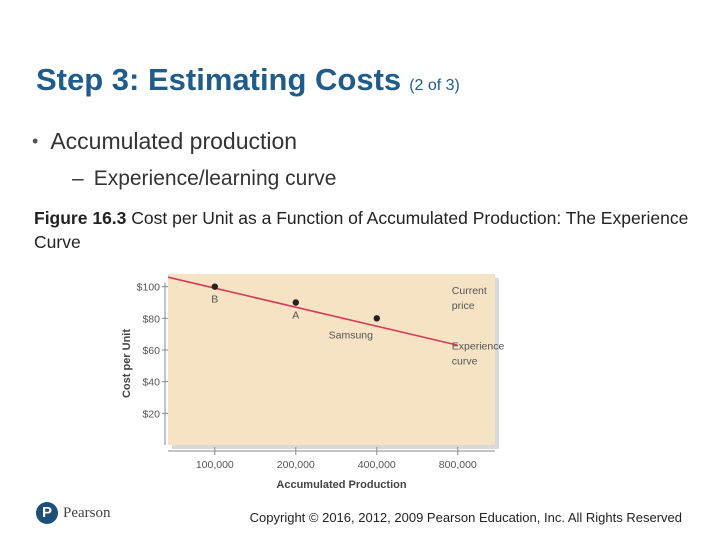  Describe the element at coordinates (151, 351) in the screenshot. I see `y-tick-label: $60` at that location.